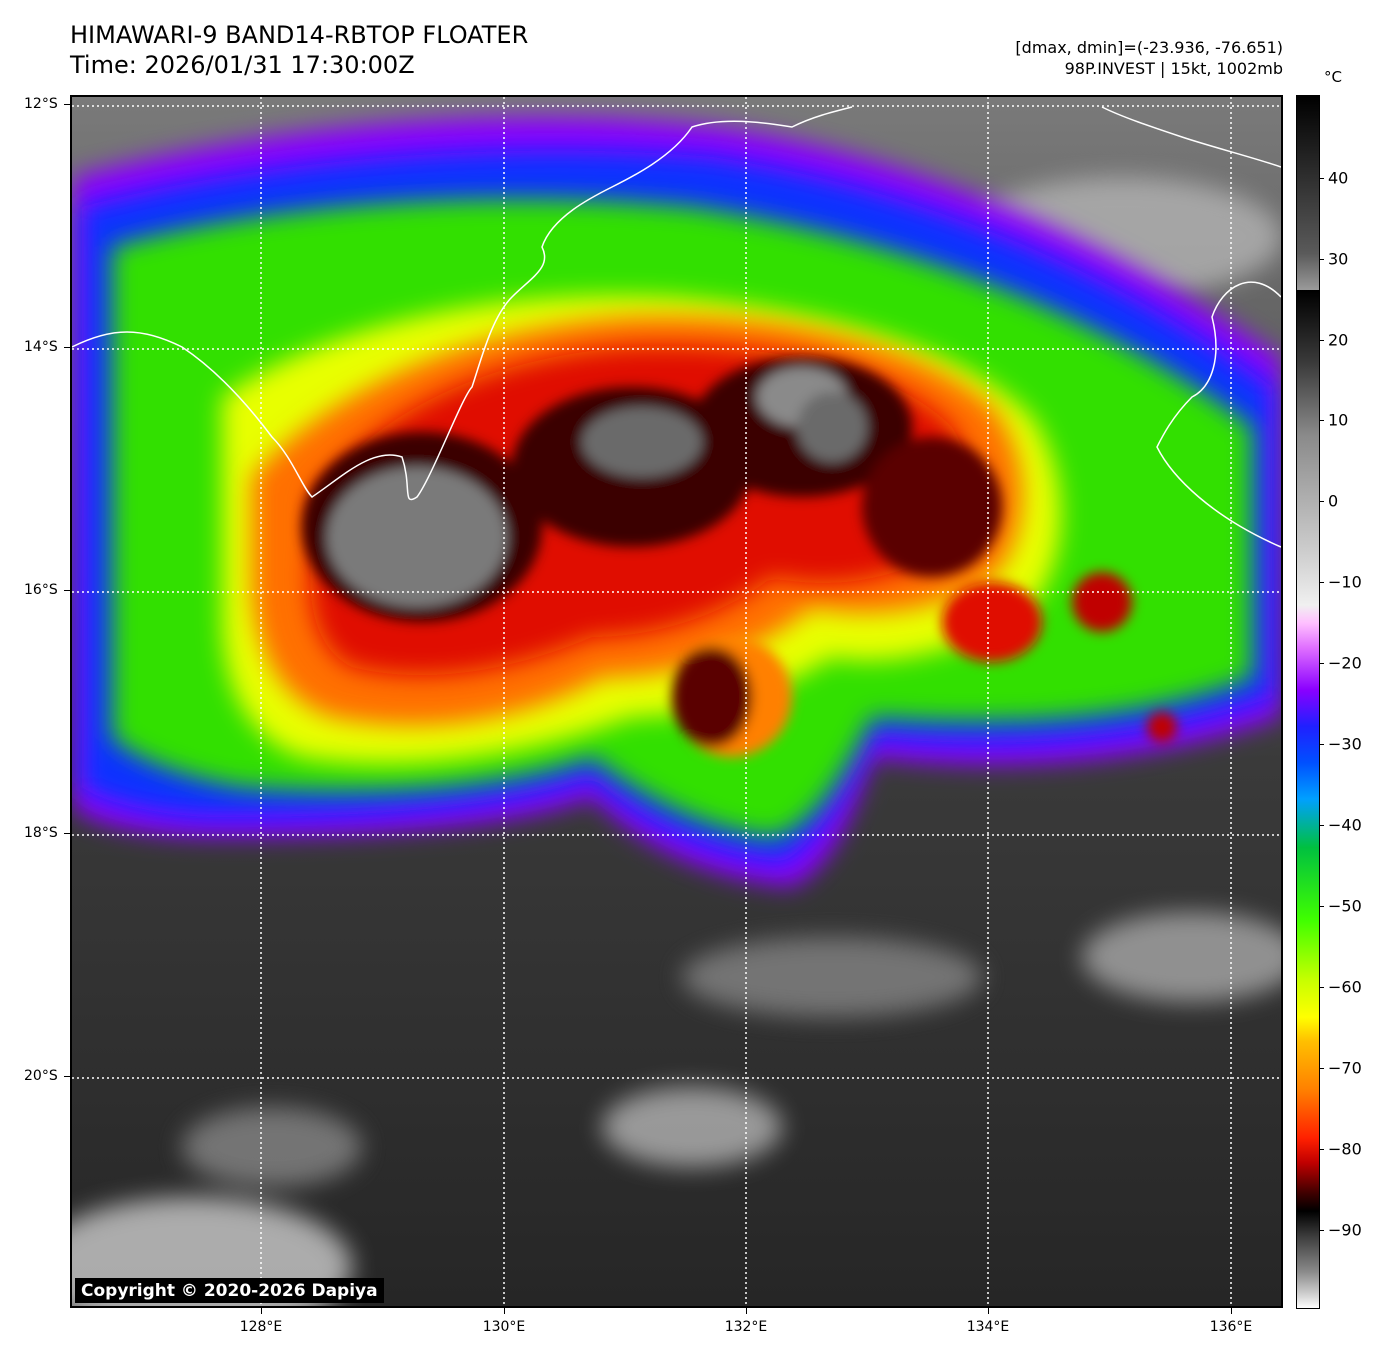 The image size is (1388, 1359). Describe the element at coordinates (1231, 1327) in the screenshot. I see `lon-label-136e: 136°E` at that location.